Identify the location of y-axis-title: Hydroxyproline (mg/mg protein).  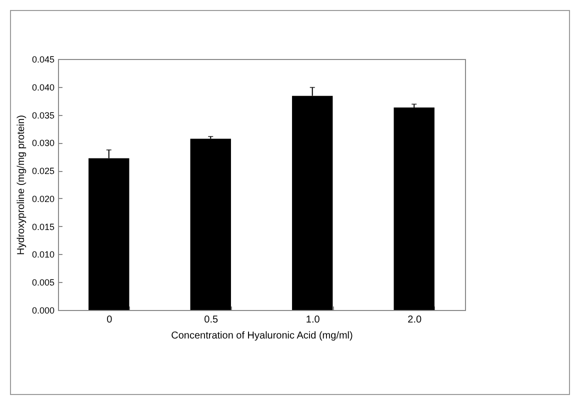
(21, 185).